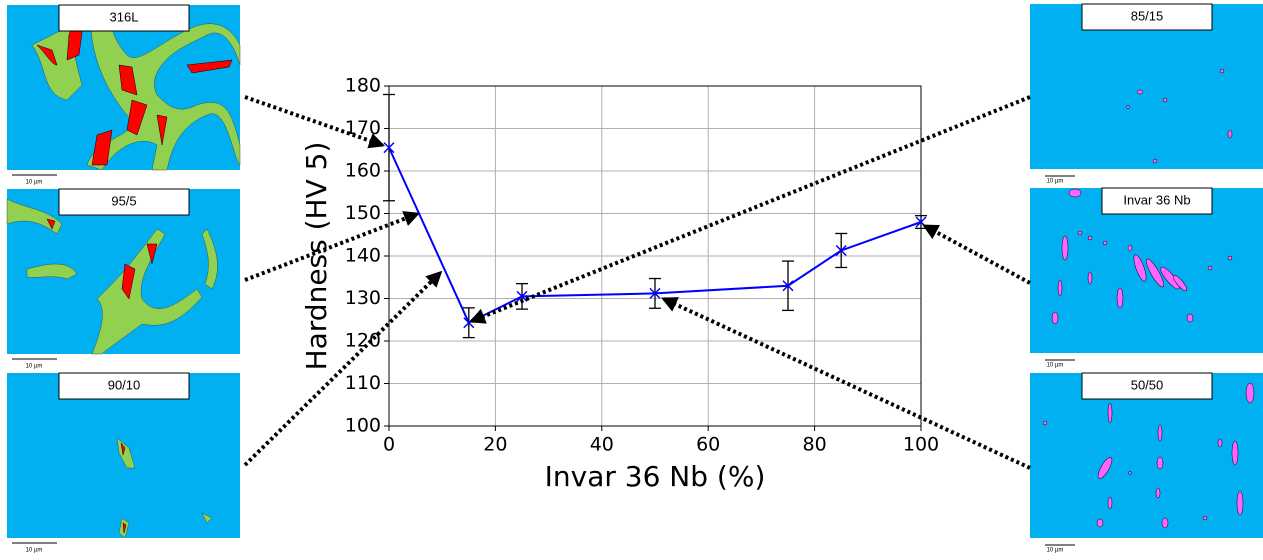 Image resolution: width=1263 pixels, height=560 pixels. What do you see at coordinates (921, 445) in the screenshot?
I see `x-tick-label: 100` at bounding box center [921, 445].